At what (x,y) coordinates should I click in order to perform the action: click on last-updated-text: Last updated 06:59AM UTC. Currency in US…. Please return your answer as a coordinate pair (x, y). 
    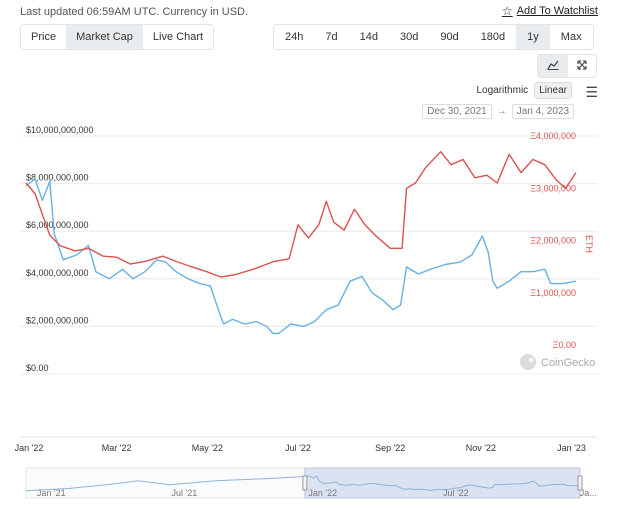
    Looking at the image, I should click on (134, 12).